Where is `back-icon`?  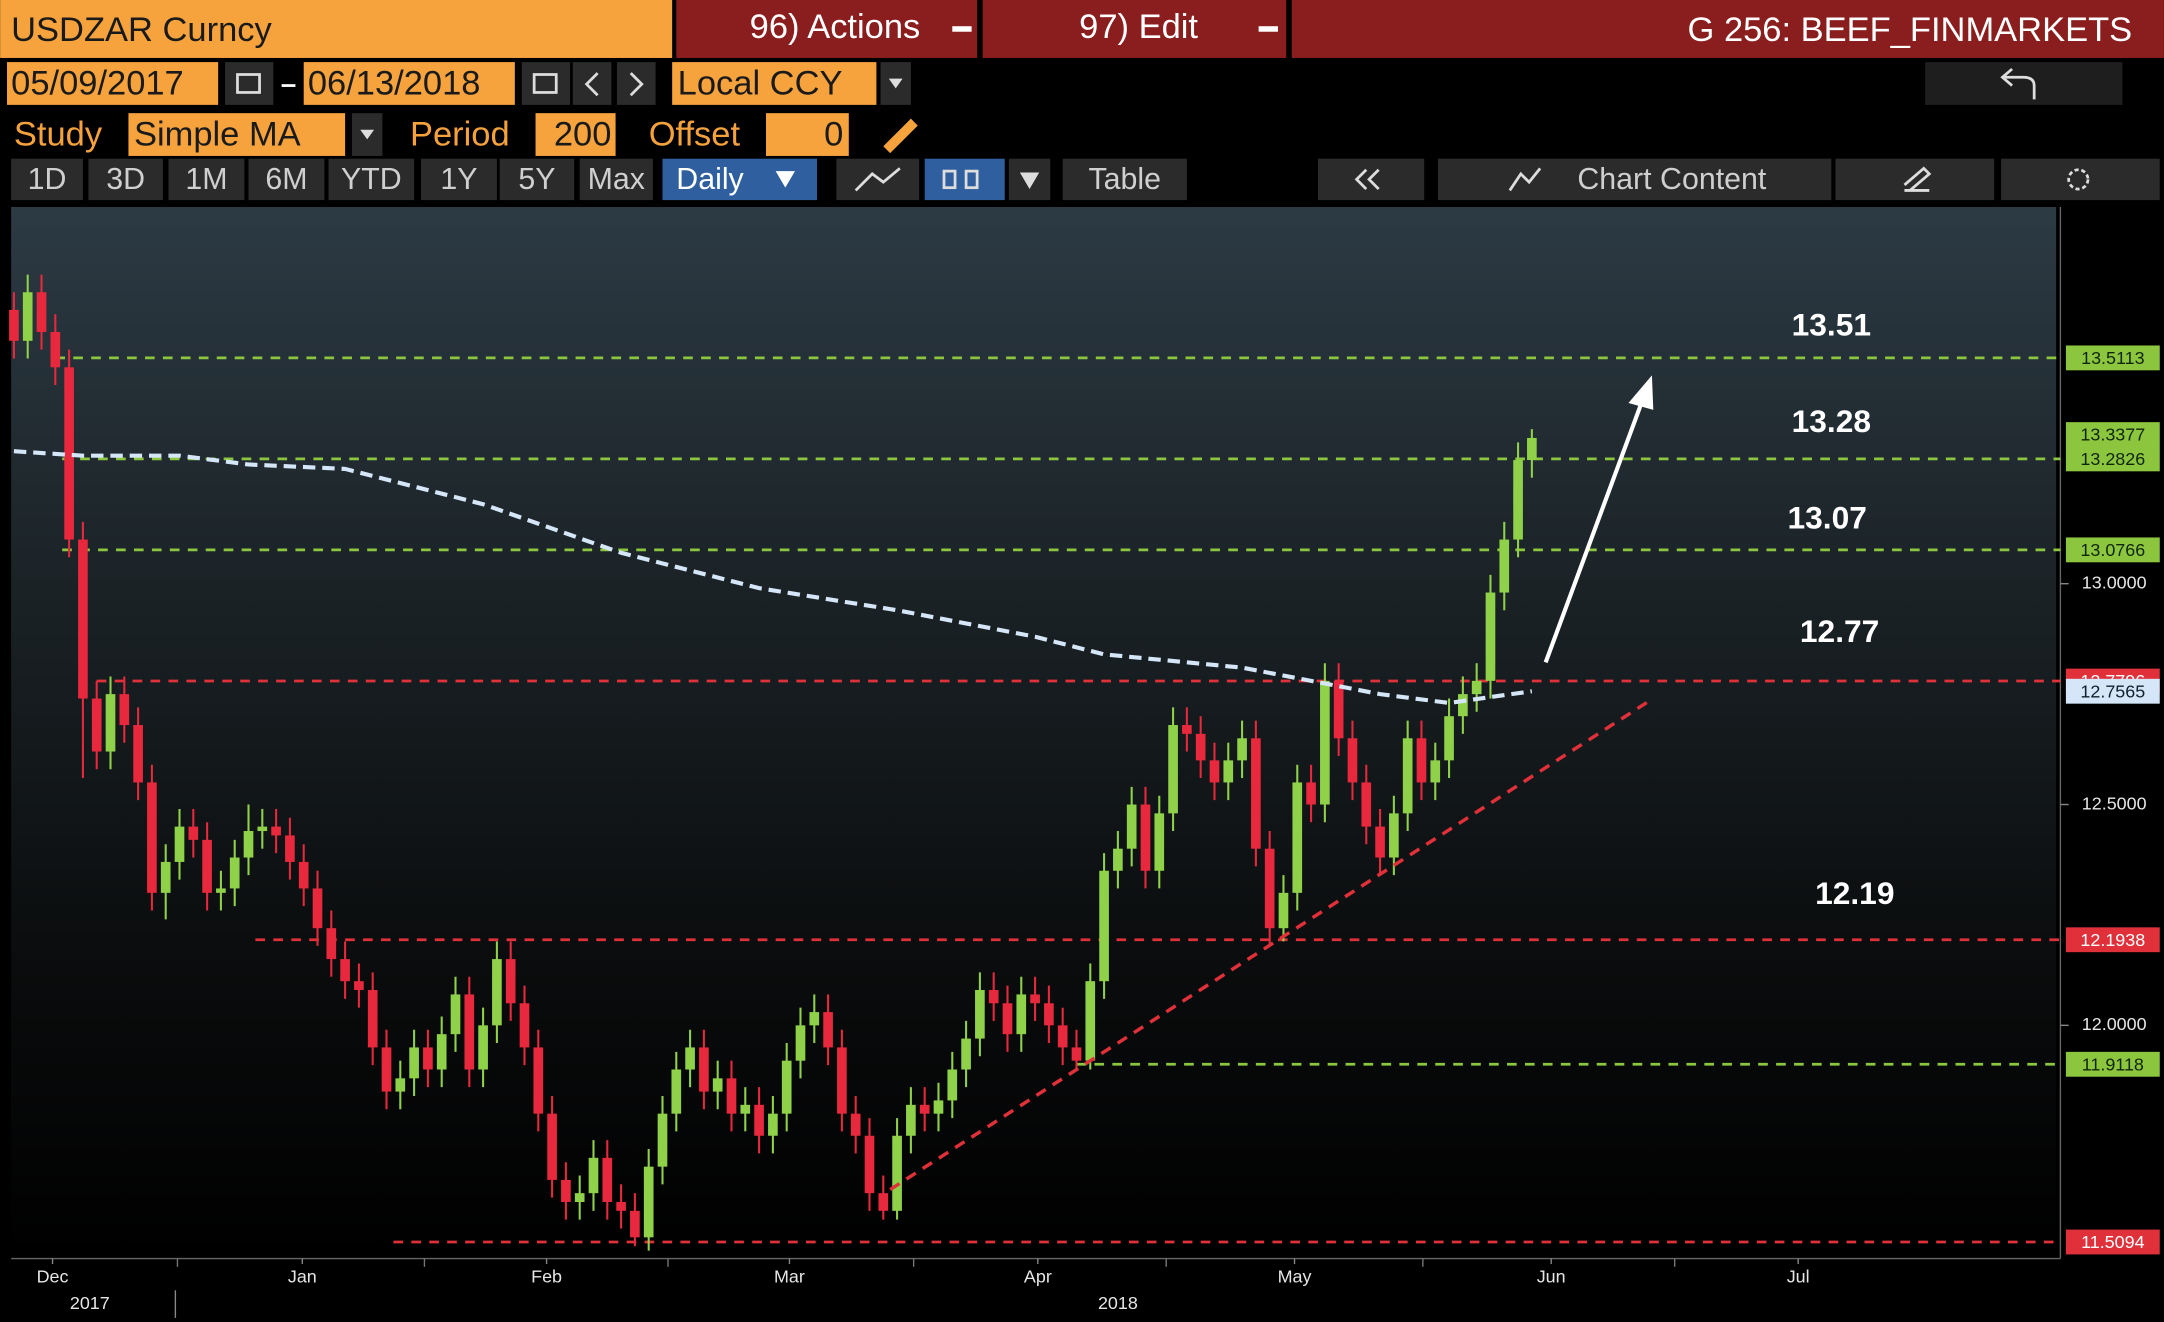
back-icon is located at coordinates (2018, 83).